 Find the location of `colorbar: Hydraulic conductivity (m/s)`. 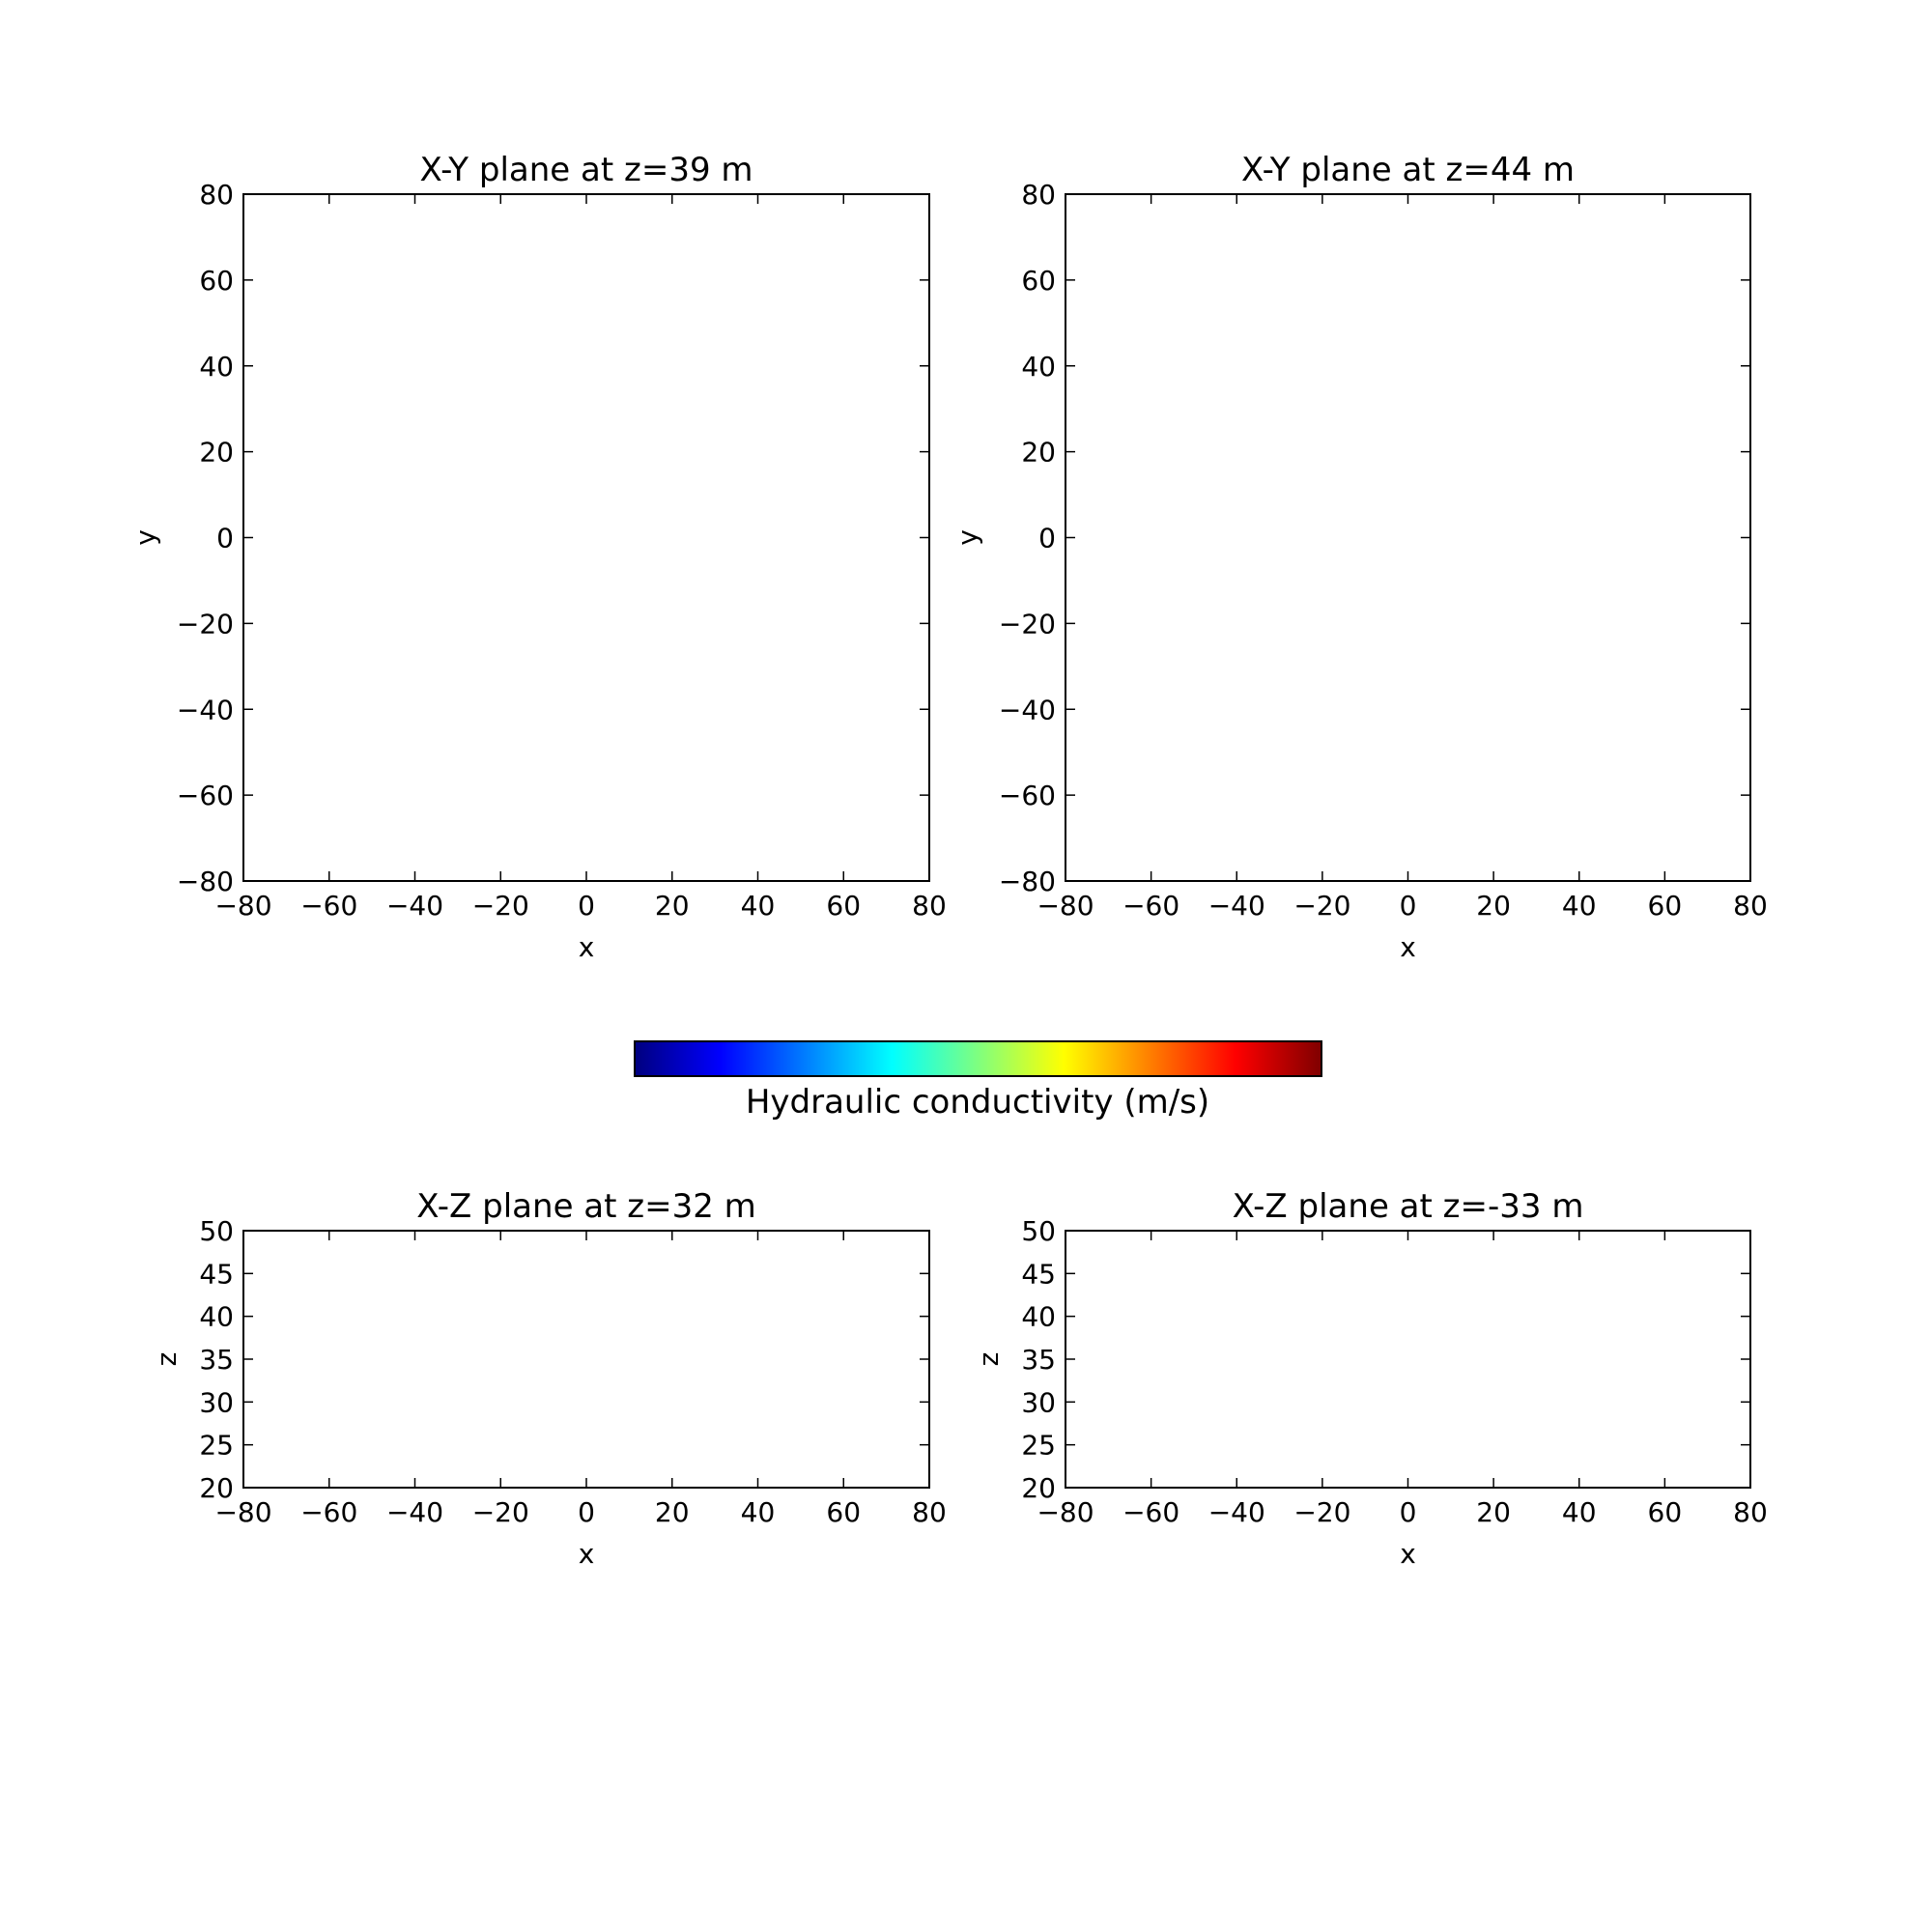

colorbar: Hydraulic conductivity (m/s) is located at coordinates (978, 1081).